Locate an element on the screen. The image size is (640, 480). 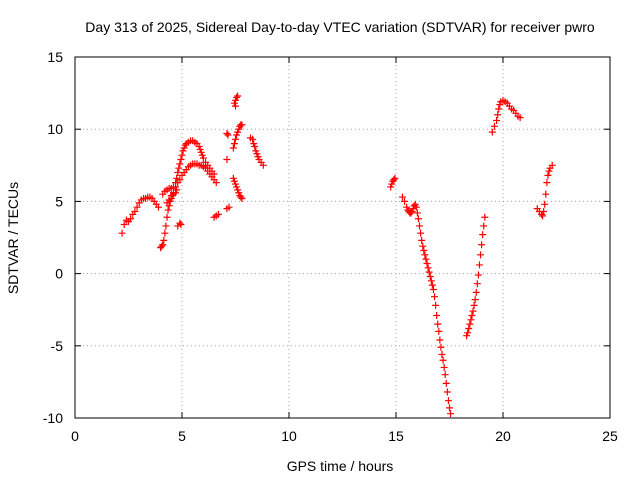
x-tick-label: 5 is located at coordinates (182, 436).